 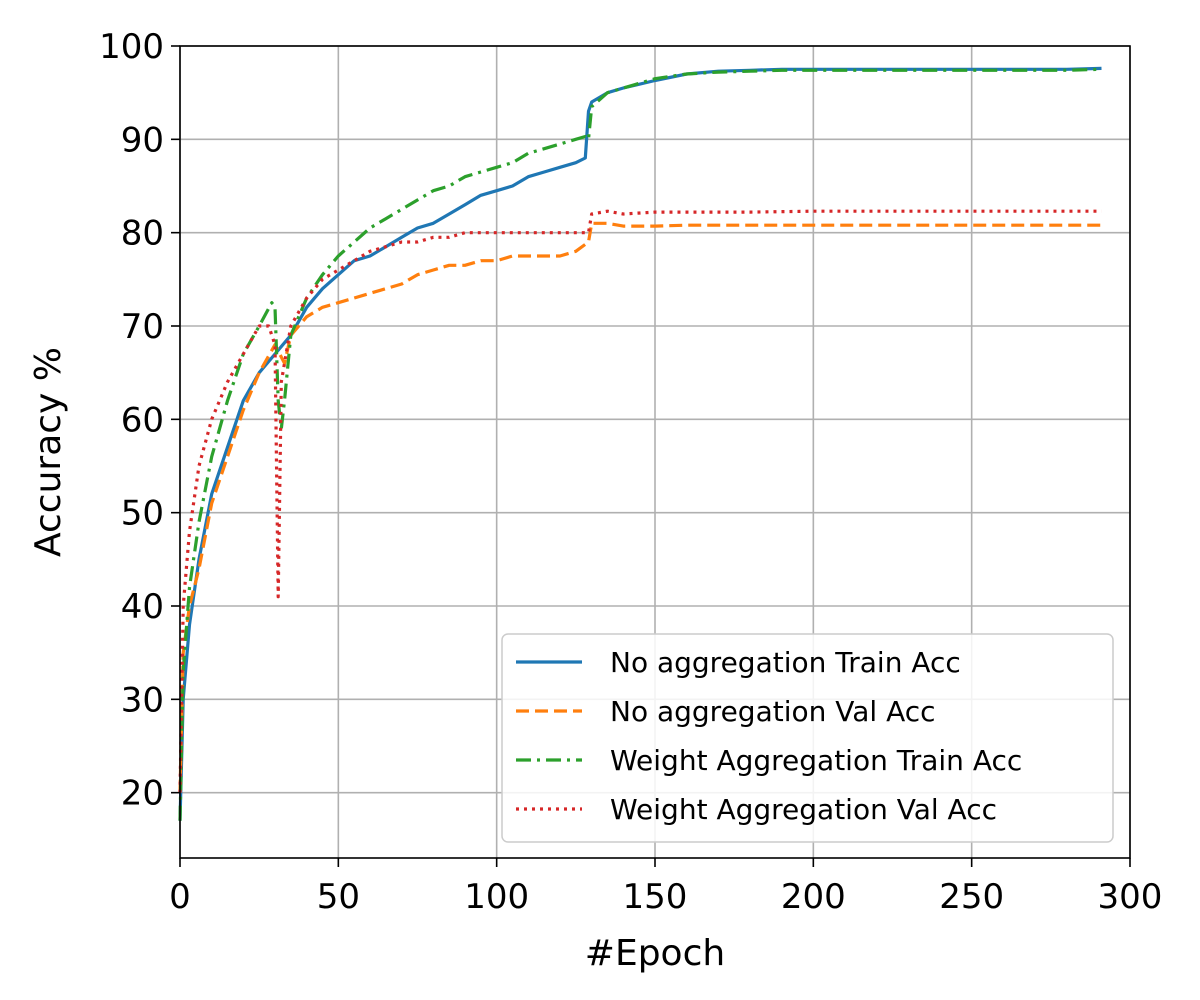 What do you see at coordinates (338, 897) in the screenshot?
I see `x-tick-label: 50` at bounding box center [338, 897].